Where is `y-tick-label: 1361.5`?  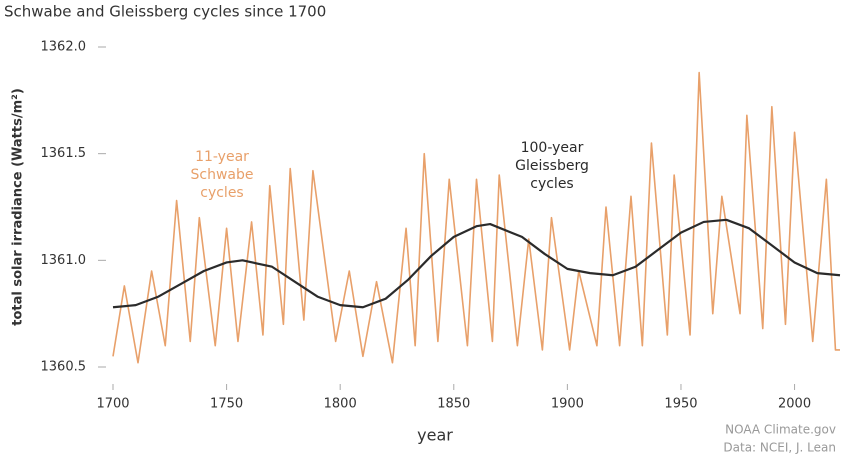
y-tick-label: 1361.5 is located at coordinates (64, 153).